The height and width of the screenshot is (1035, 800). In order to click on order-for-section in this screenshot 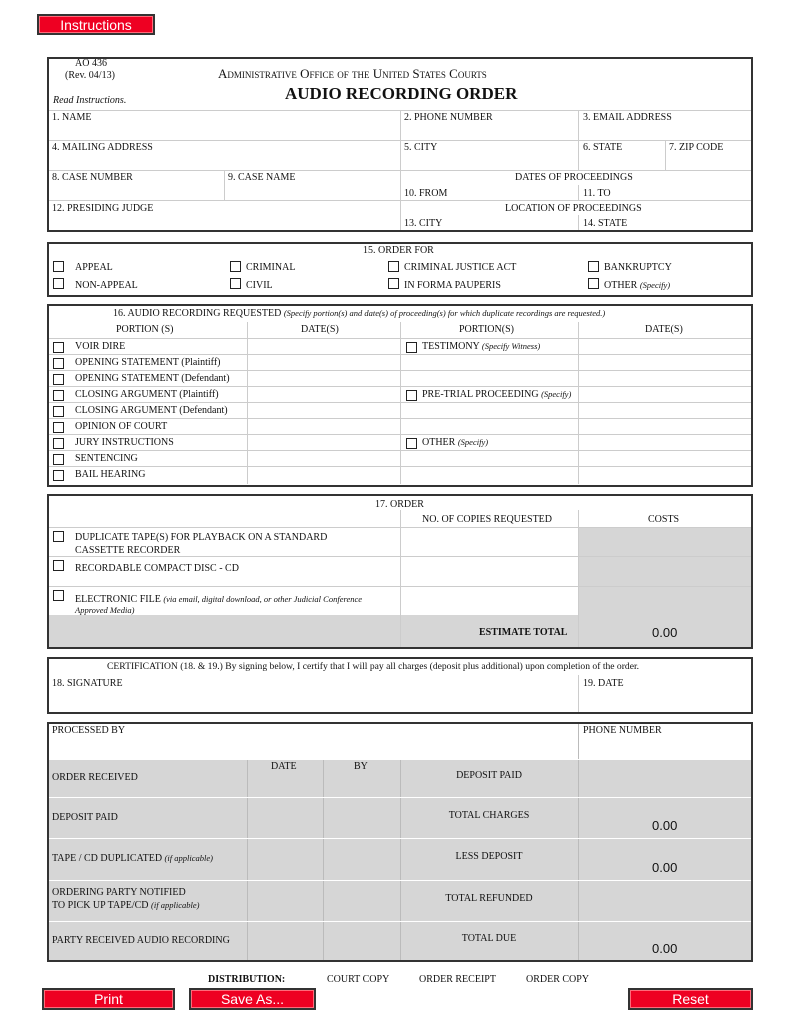, I will do `click(400, 269)`.